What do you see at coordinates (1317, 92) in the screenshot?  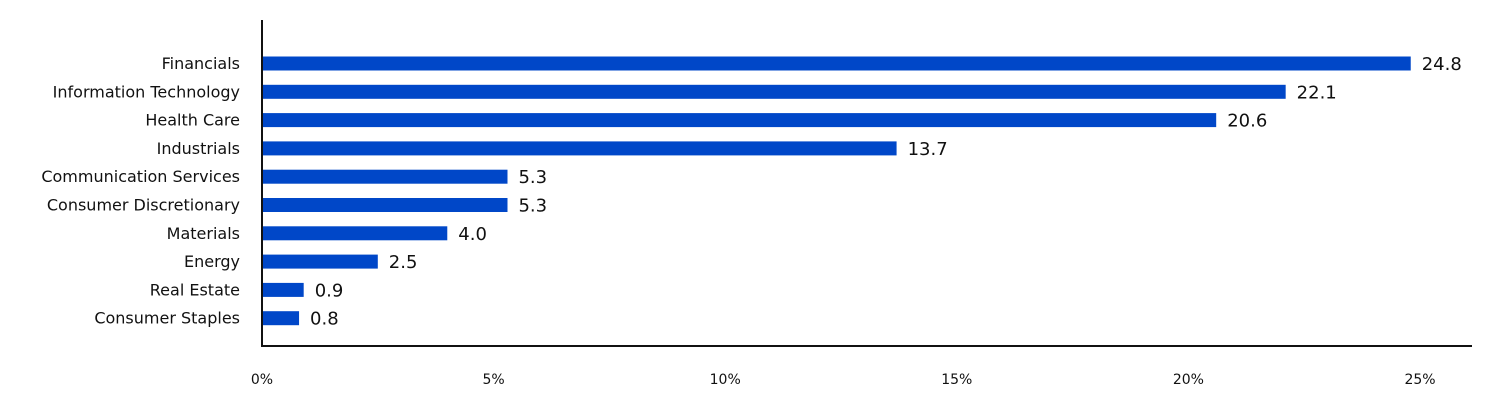 I see `data-label: 22.1` at bounding box center [1317, 92].